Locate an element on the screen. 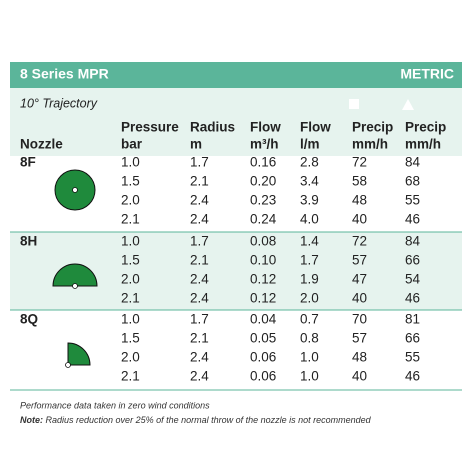 The width and height of the screenshot is (474, 474). header-bar is located at coordinates (236, 75).